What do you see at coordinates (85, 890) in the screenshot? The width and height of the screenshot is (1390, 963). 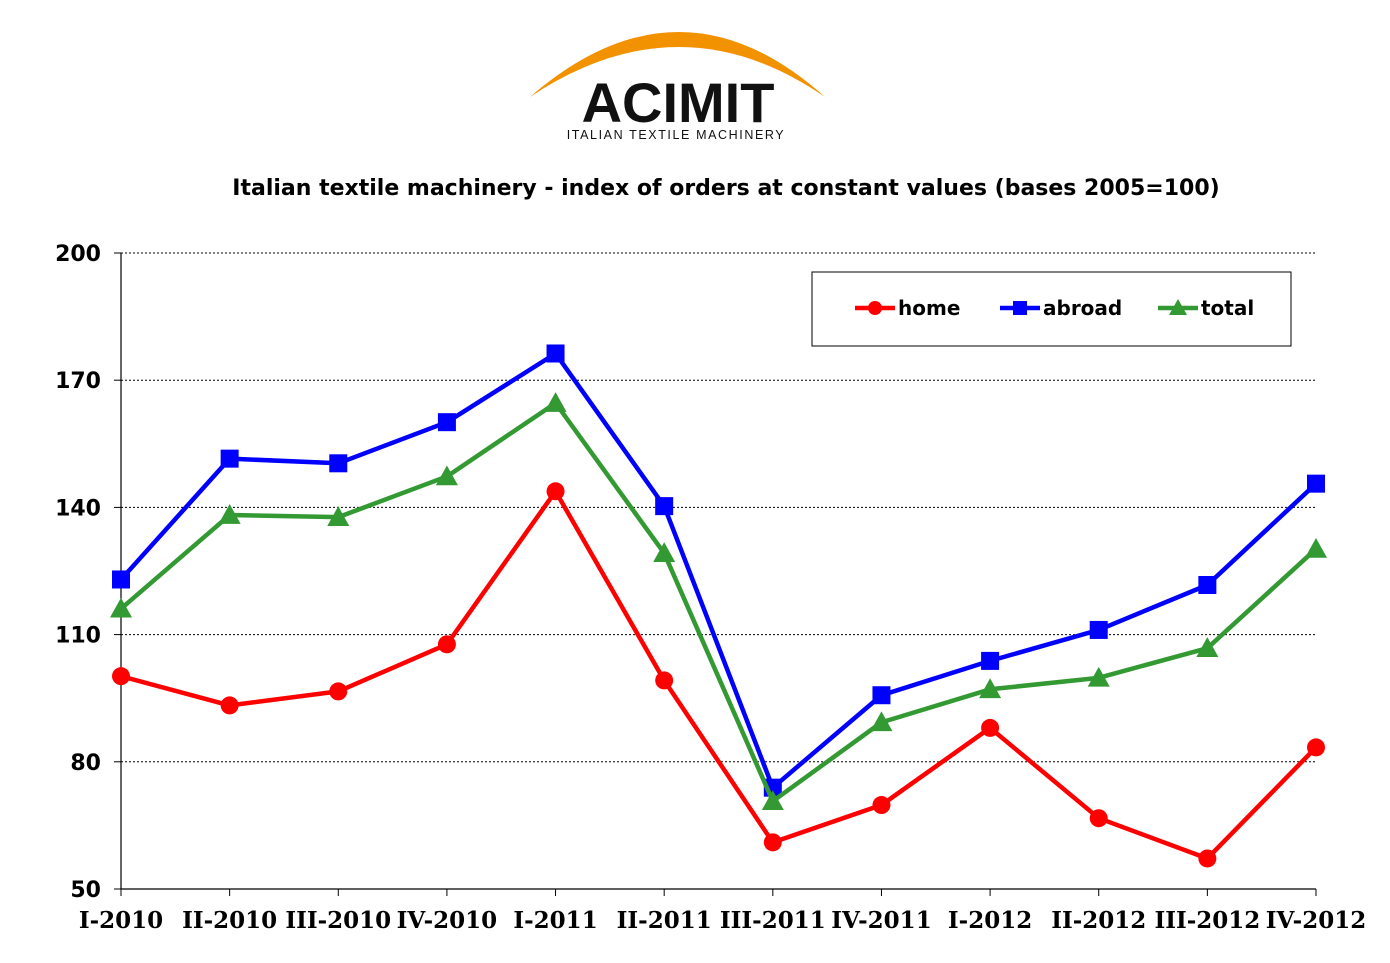 I see `y-tick-label: 50` at bounding box center [85, 890].